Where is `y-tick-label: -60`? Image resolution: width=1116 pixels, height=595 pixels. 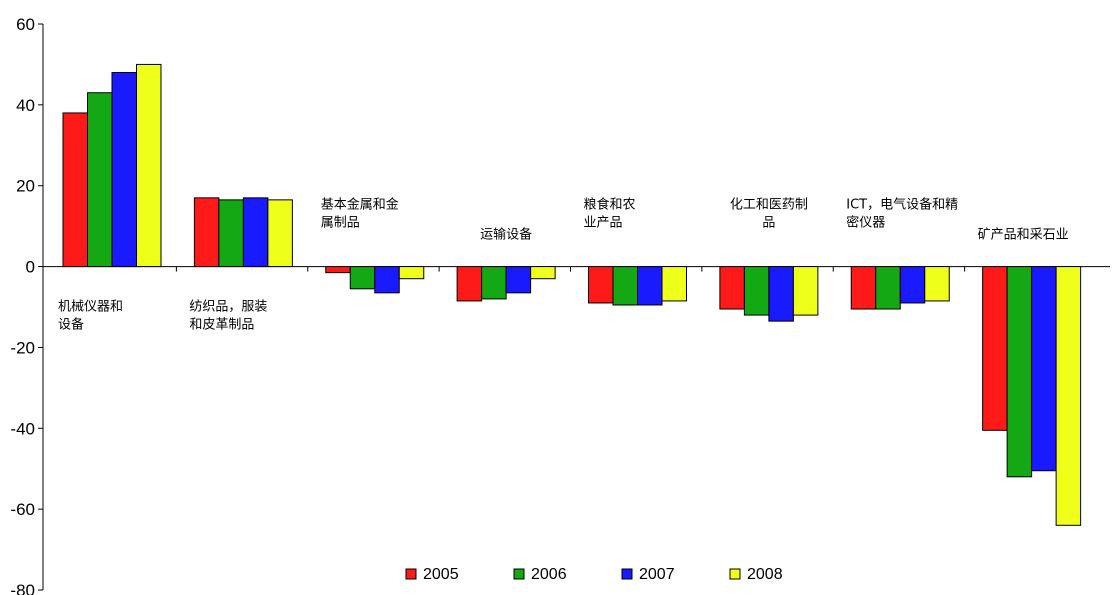
y-tick-label: -60 is located at coordinates (22, 509).